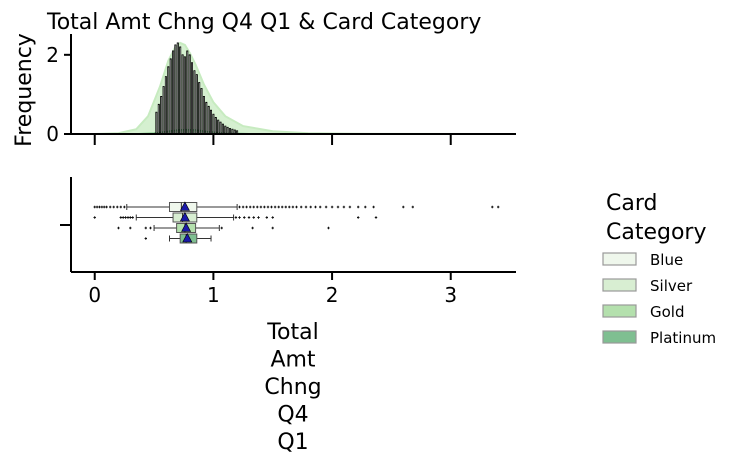 Image resolution: width=739 pixels, height=469 pixels. What do you see at coordinates (52, 55) in the screenshot?
I see `hist-y-tick-label: 2` at bounding box center [52, 55].